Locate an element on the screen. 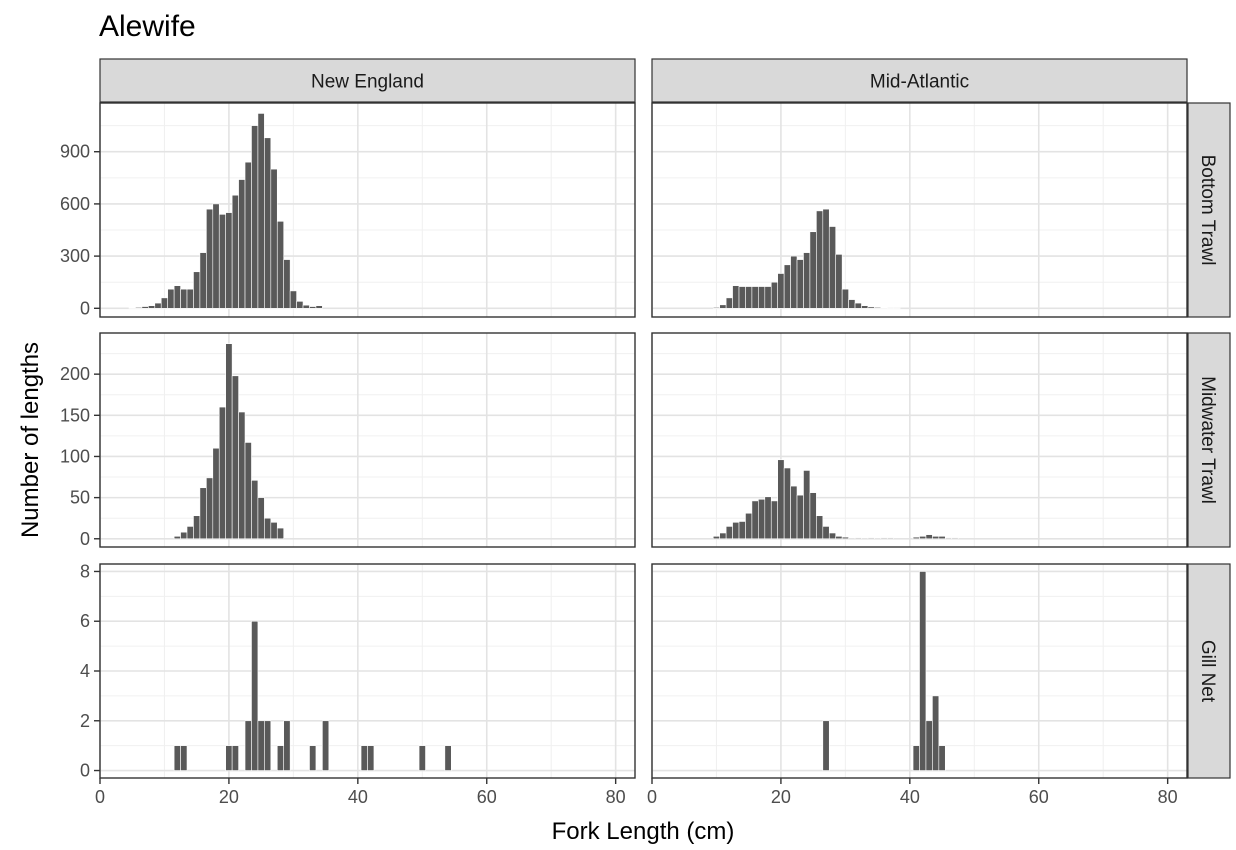 The width and height of the screenshot is (1236, 850). x-tick-label: 60 is located at coordinates (1039, 797).